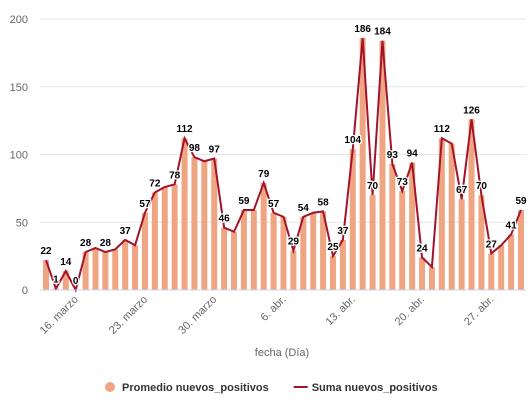 The width and height of the screenshot is (529, 406). Describe the element at coordinates (197, 315) in the screenshot. I see `x-tick-label: 30. marzo` at that location.